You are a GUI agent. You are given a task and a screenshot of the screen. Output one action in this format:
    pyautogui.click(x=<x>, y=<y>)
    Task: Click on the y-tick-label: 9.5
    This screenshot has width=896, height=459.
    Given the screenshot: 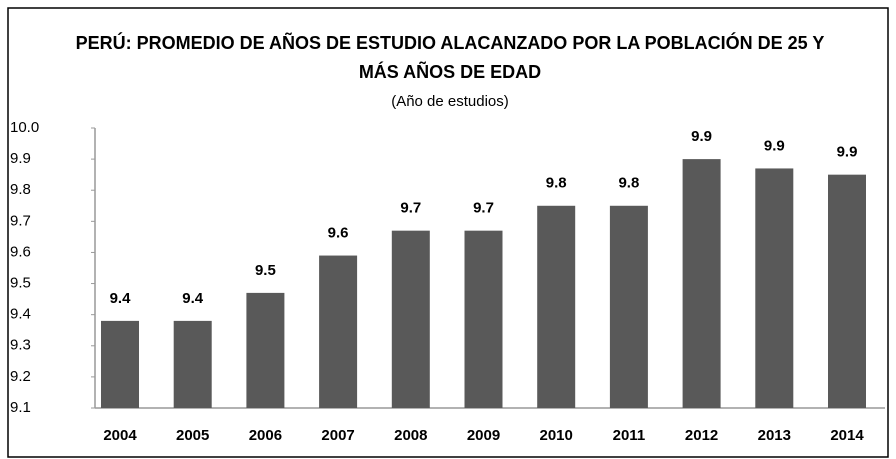 What is the action you would take?
    pyautogui.click(x=20, y=283)
    